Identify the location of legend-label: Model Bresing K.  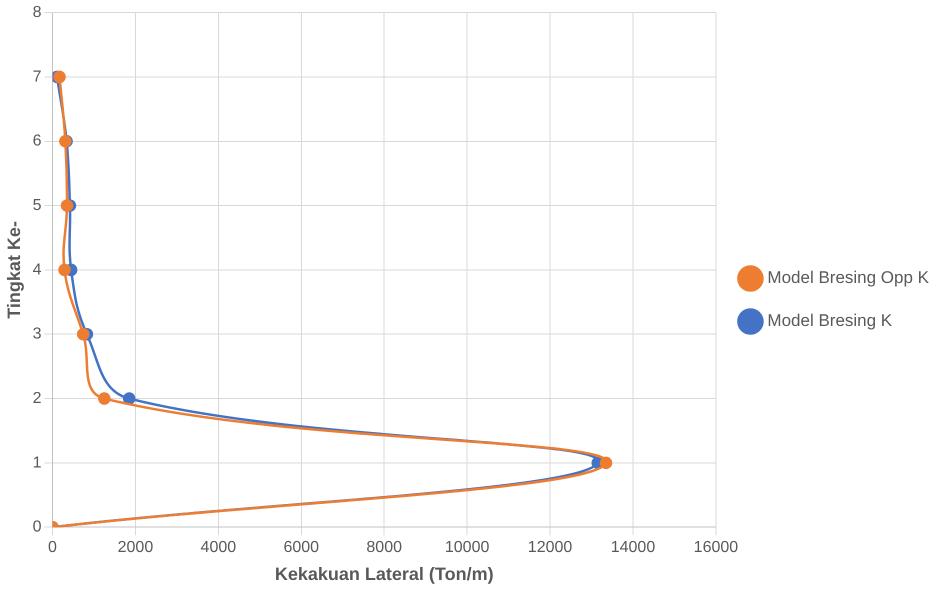
(830, 320).